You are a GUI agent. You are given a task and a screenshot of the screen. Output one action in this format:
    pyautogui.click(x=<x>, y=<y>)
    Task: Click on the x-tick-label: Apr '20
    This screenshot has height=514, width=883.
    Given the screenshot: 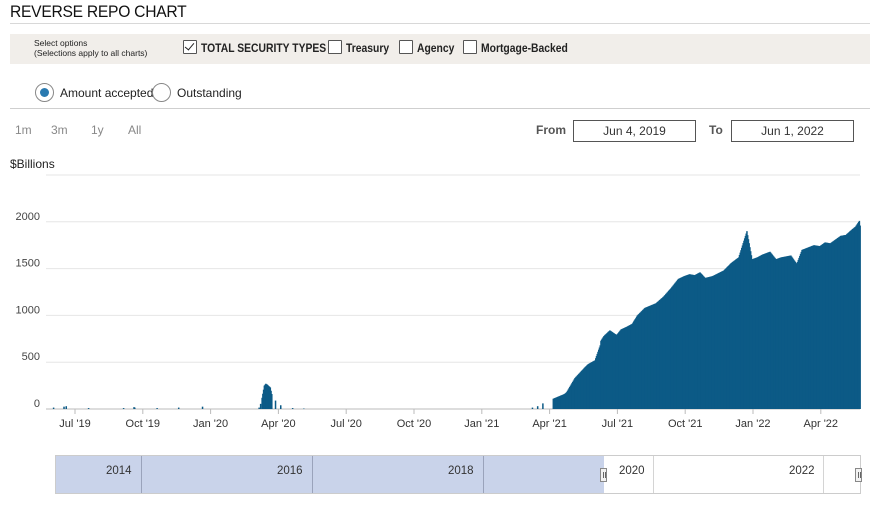 What is the action you would take?
    pyautogui.click(x=278, y=424)
    